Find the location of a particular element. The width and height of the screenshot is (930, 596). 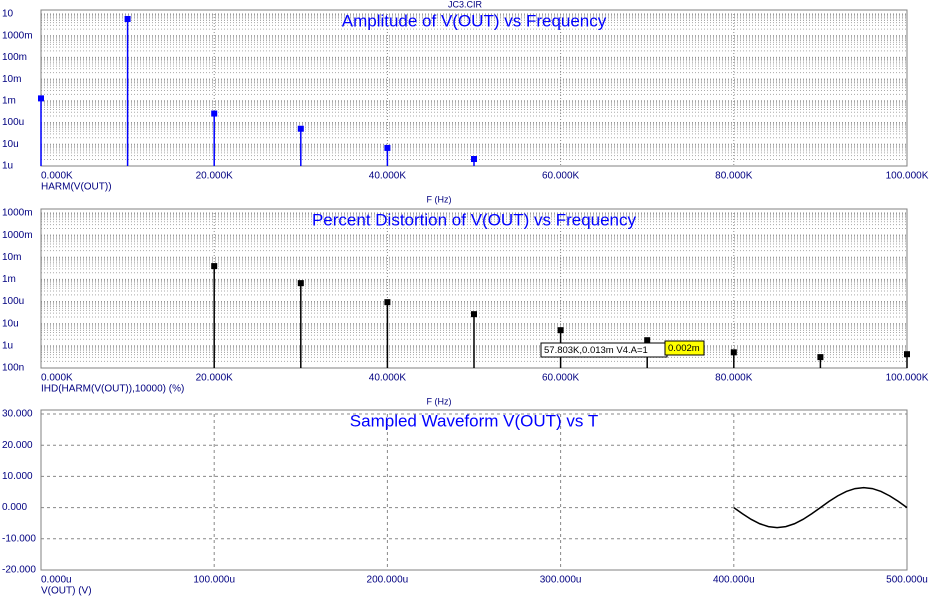

x-tick-label: 100.000u is located at coordinates (214, 580).